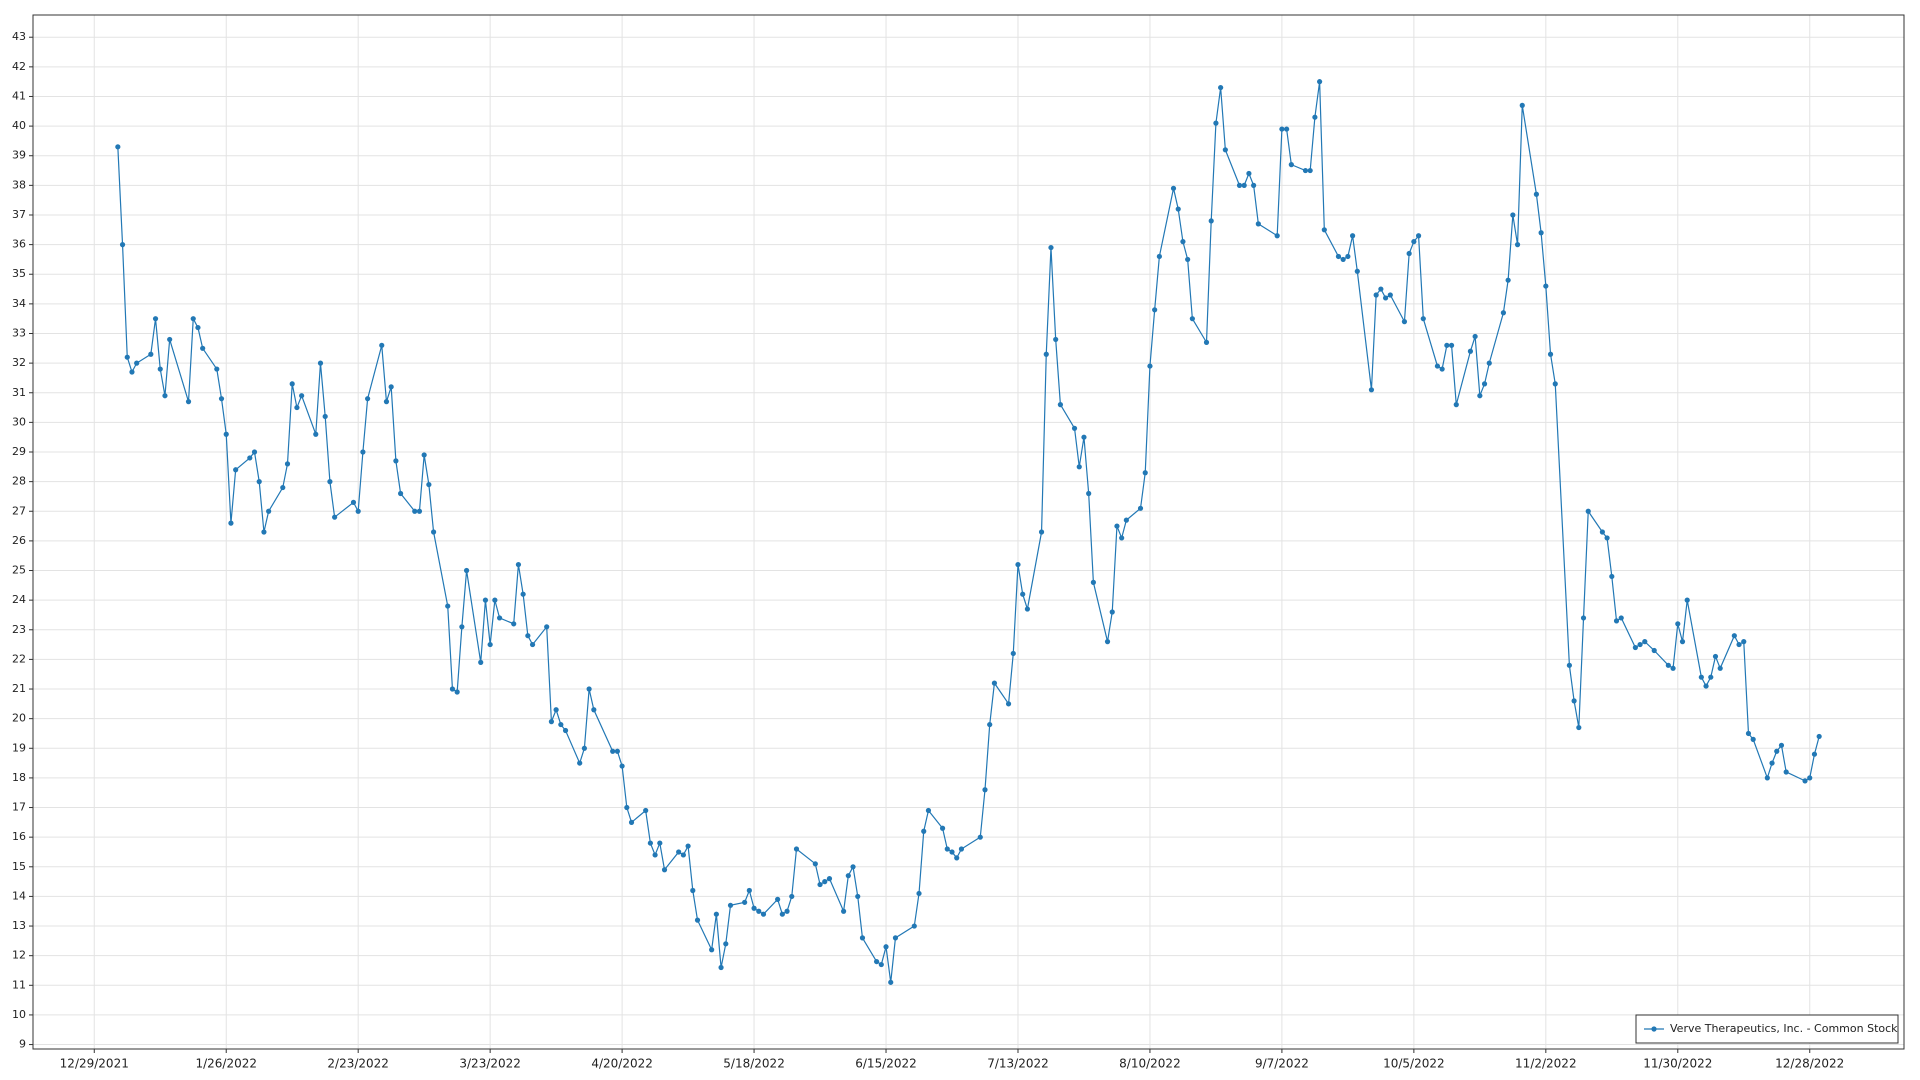 This screenshot has height=1080, width=1920. What do you see at coordinates (19, 658) in the screenshot?
I see `y-tick-label: 22` at bounding box center [19, 658].